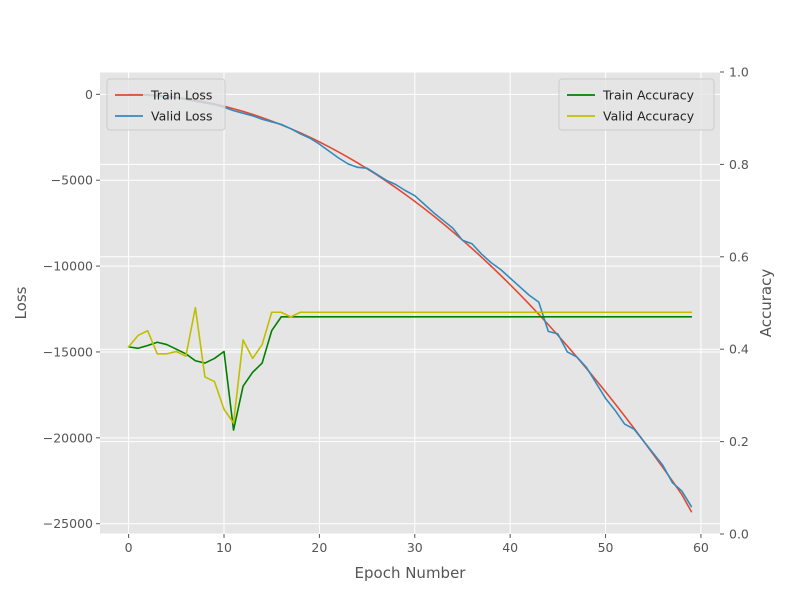 Image resolution: width=800 pixels, height=600 pixels. Describe the element at coordinates (181, 95) in the screenshot. I see `legend-label-train-loss: Train Loss` at that location.